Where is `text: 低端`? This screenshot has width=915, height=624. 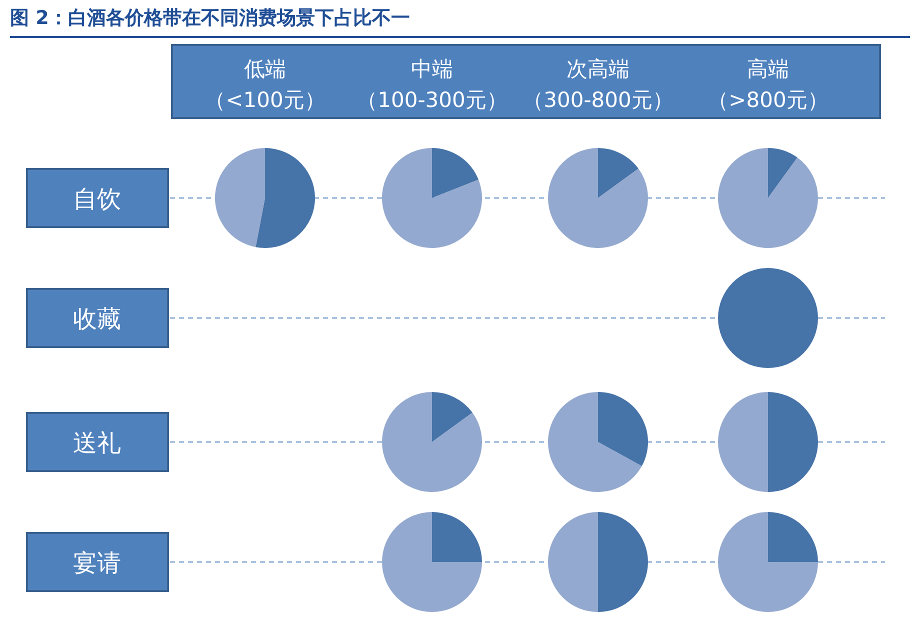 text: 低端 is located at coordinates (265, 69).